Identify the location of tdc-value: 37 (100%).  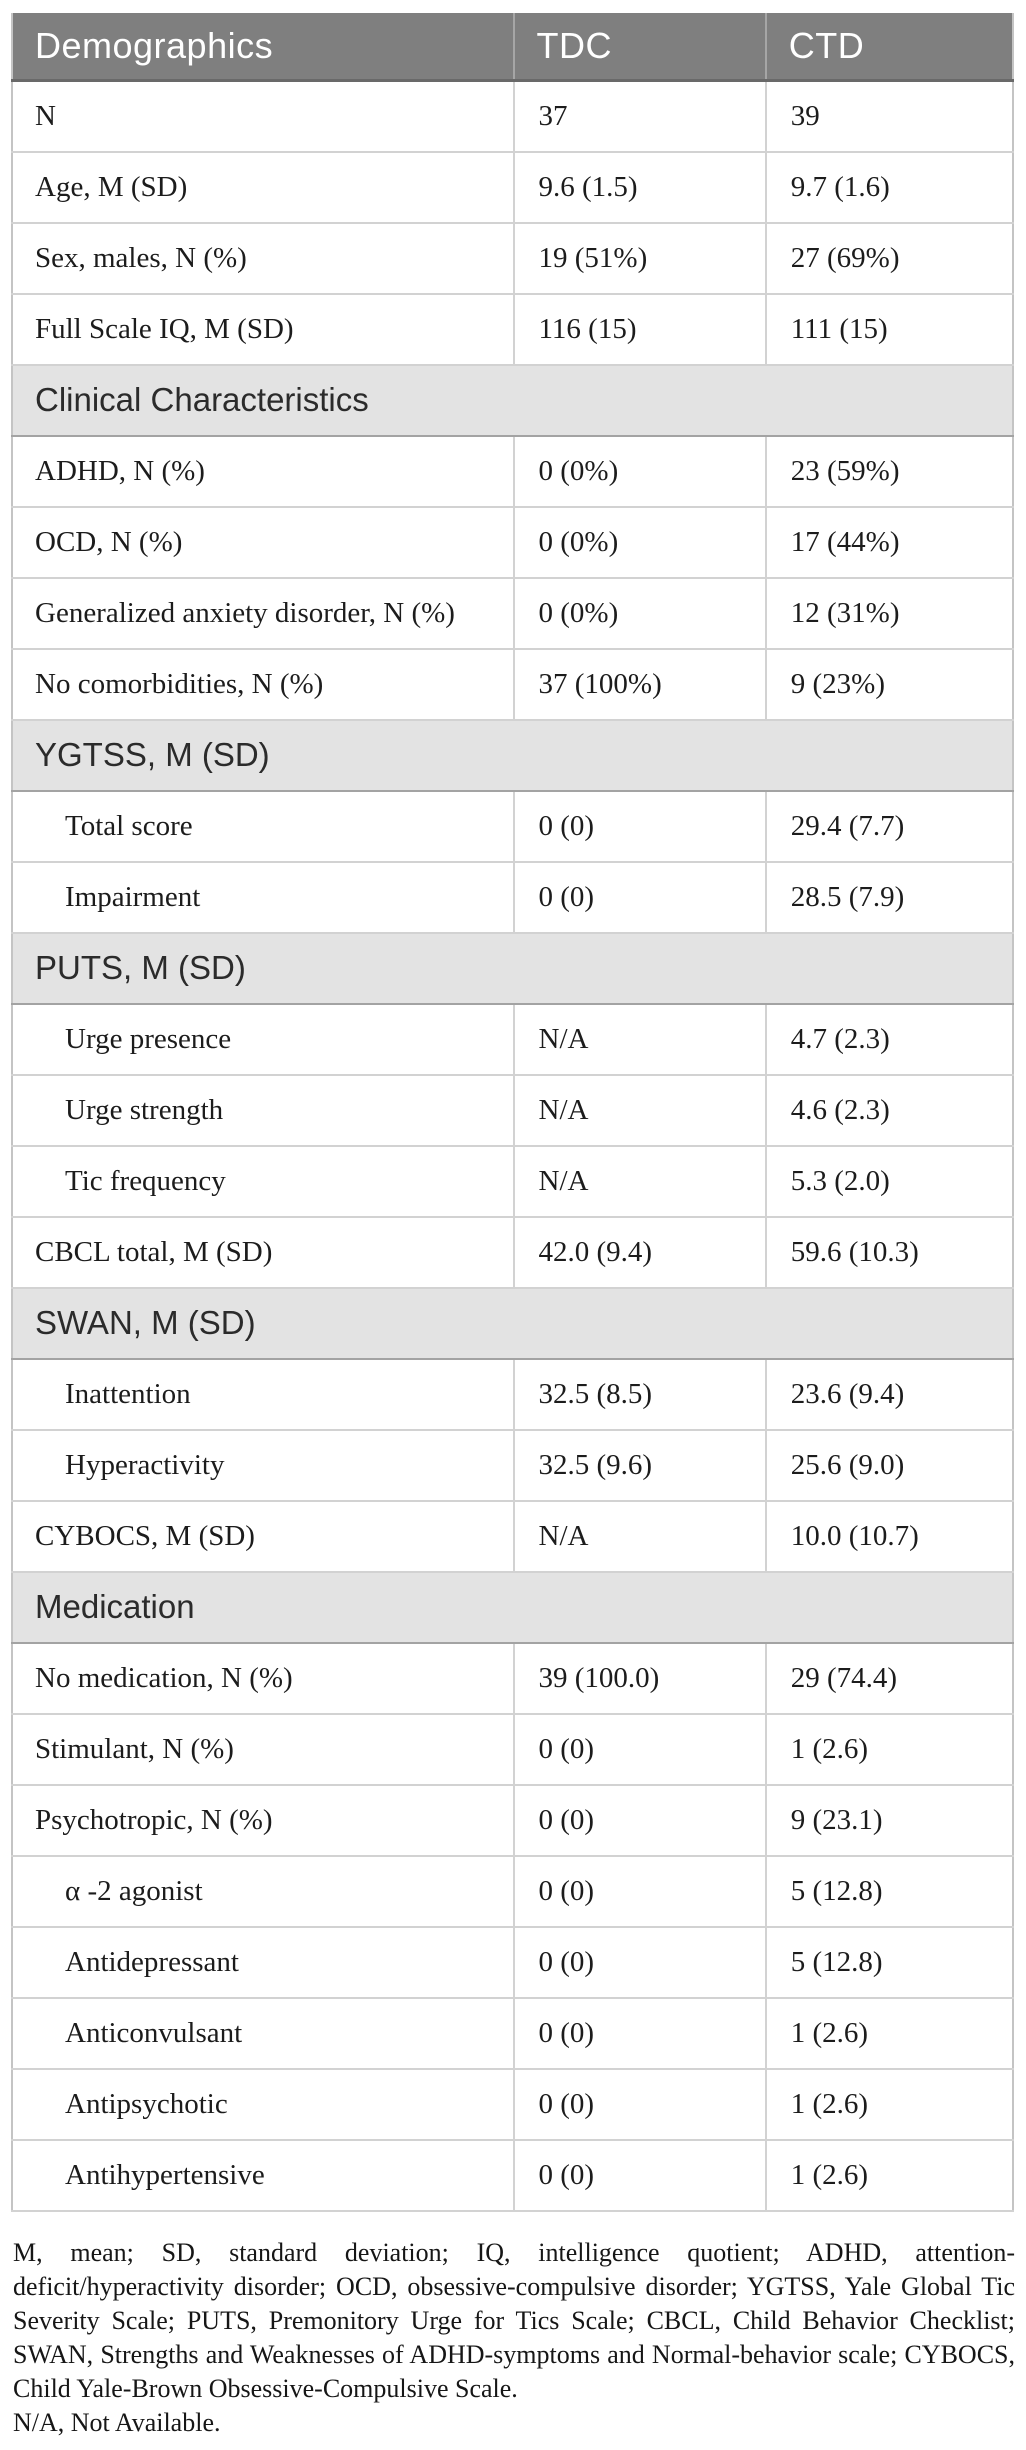
(639, 685).